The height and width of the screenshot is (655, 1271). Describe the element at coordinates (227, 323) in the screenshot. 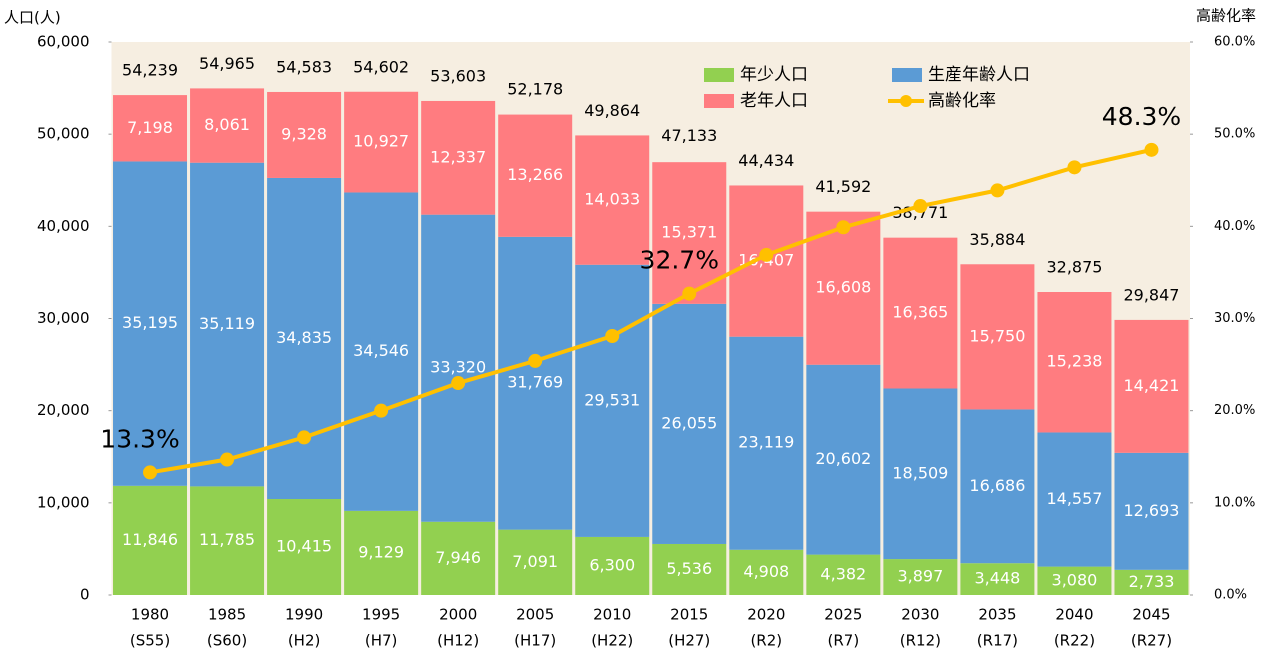

I see `segment-label: 35,119` at that location.